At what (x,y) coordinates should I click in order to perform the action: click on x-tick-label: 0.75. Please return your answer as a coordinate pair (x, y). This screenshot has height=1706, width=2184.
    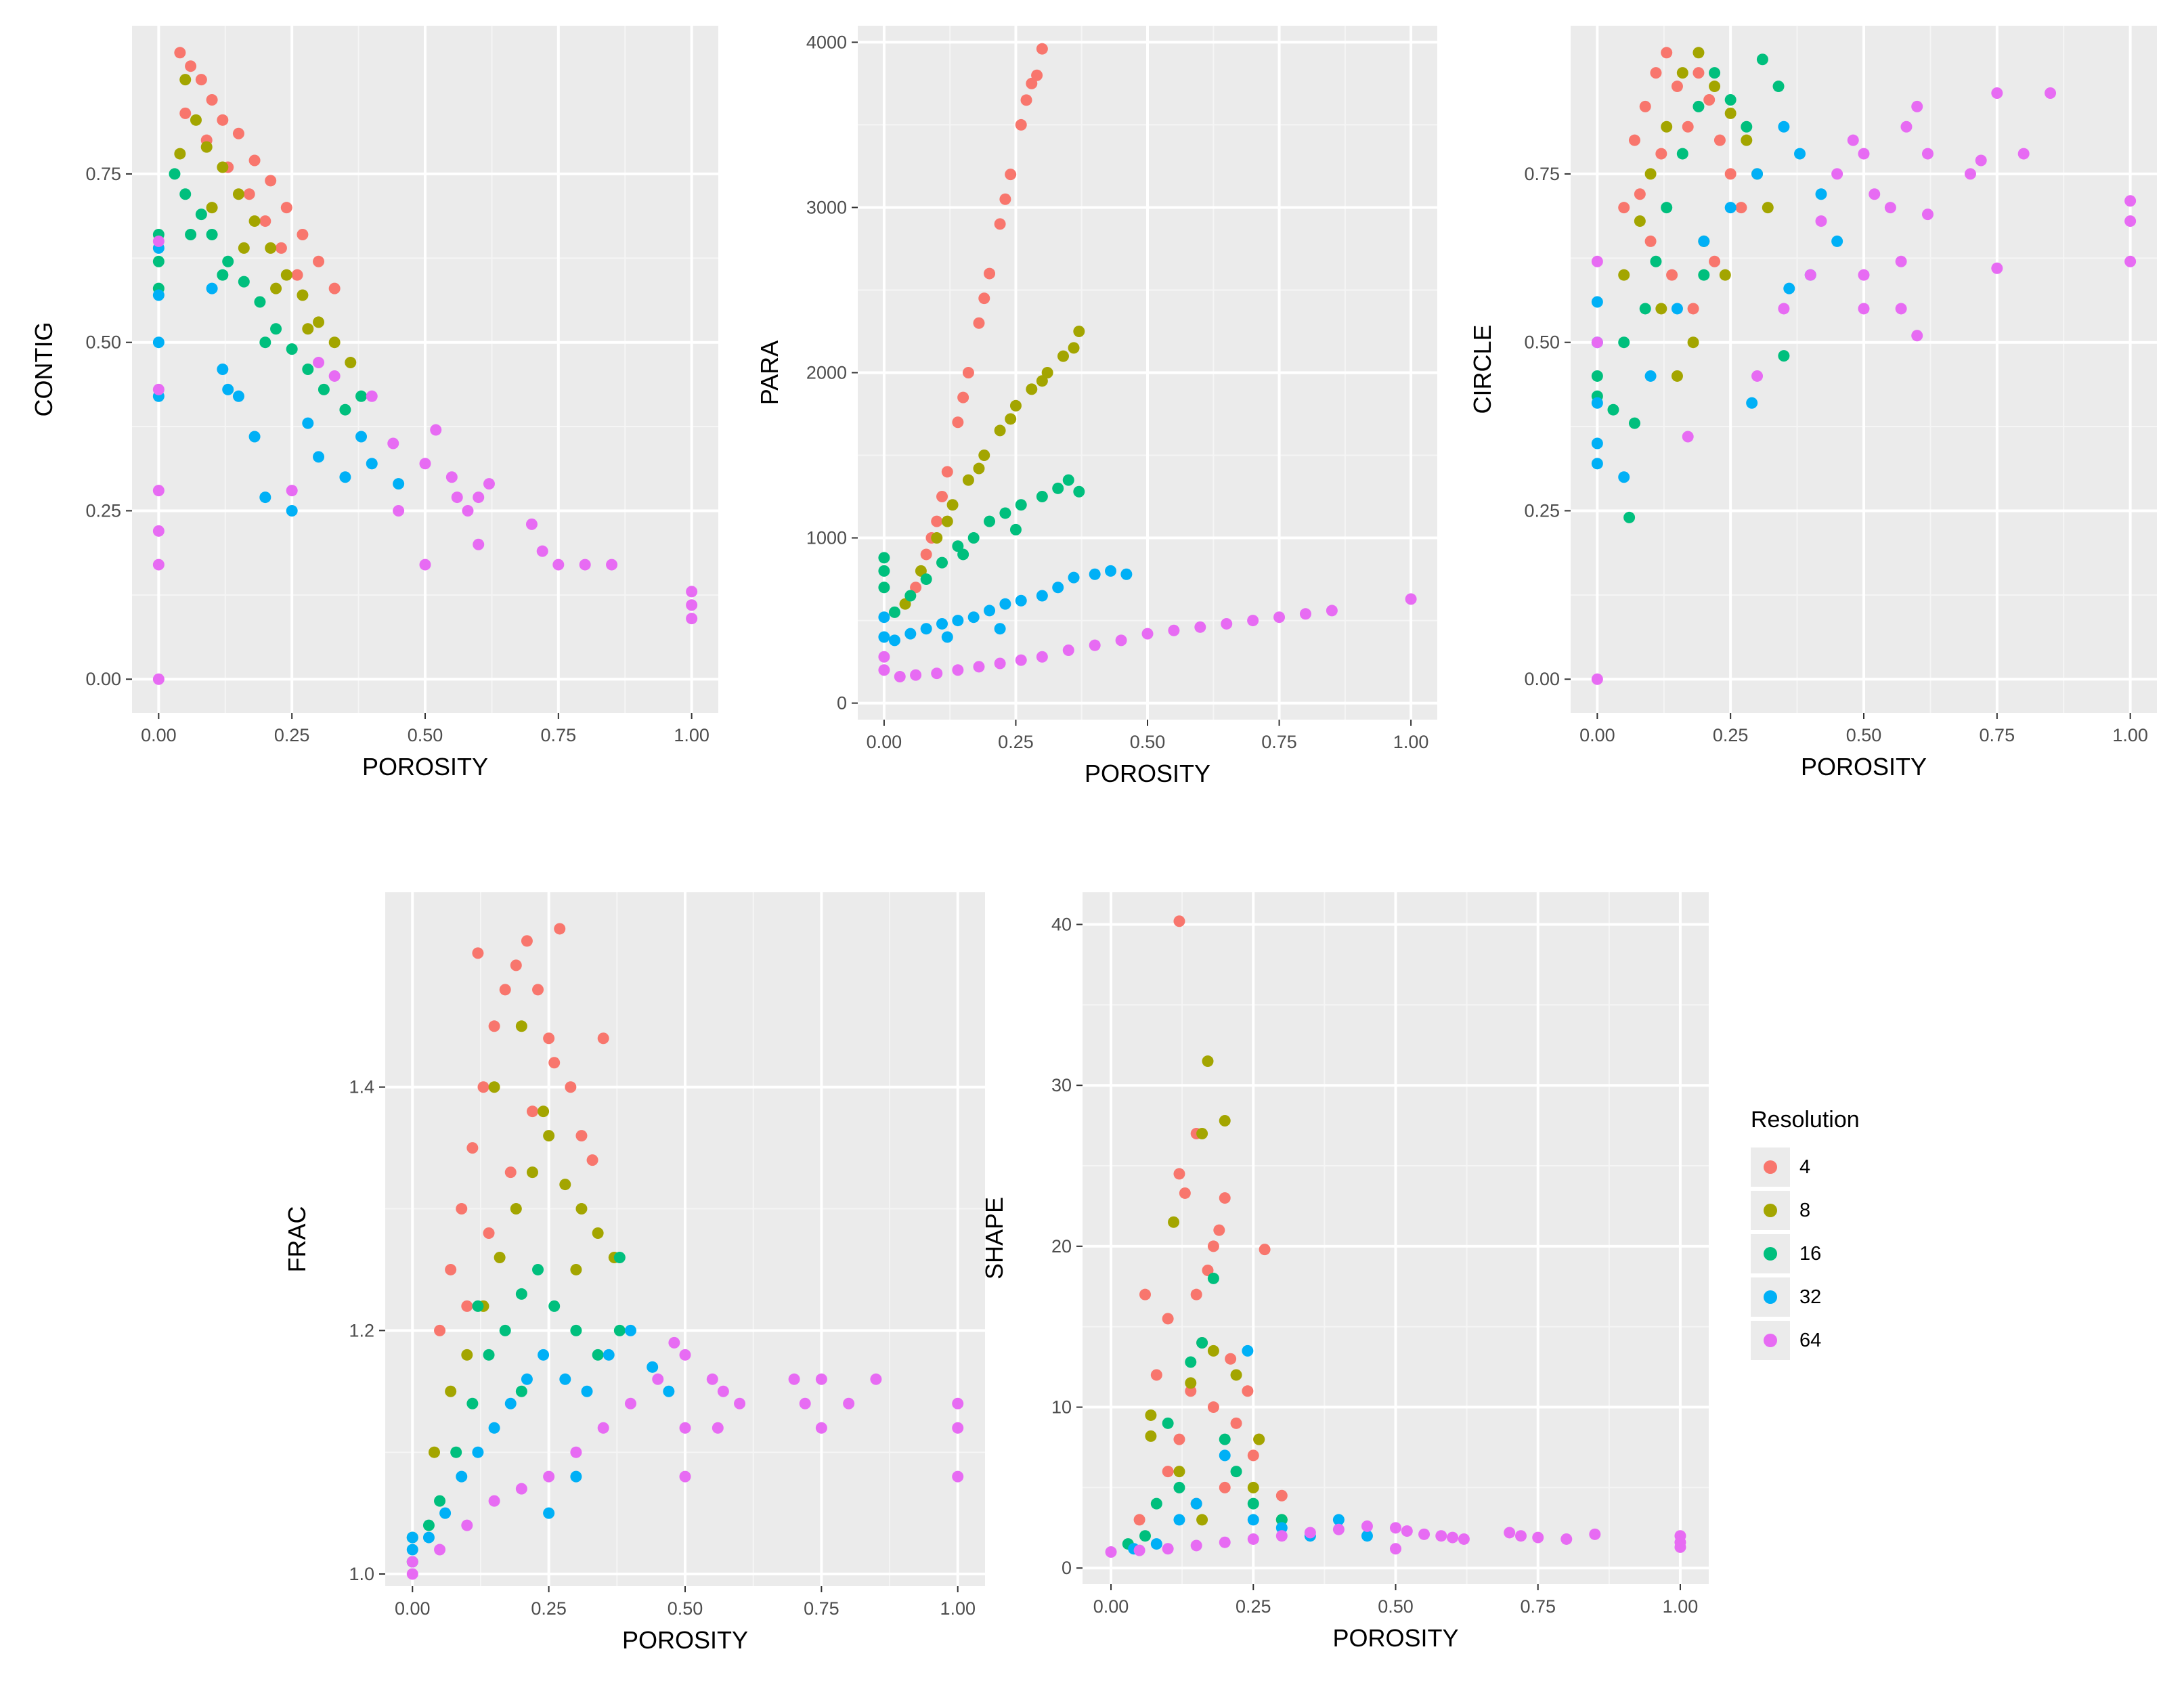
    Looking at the image, I should click on (1538, 1606).